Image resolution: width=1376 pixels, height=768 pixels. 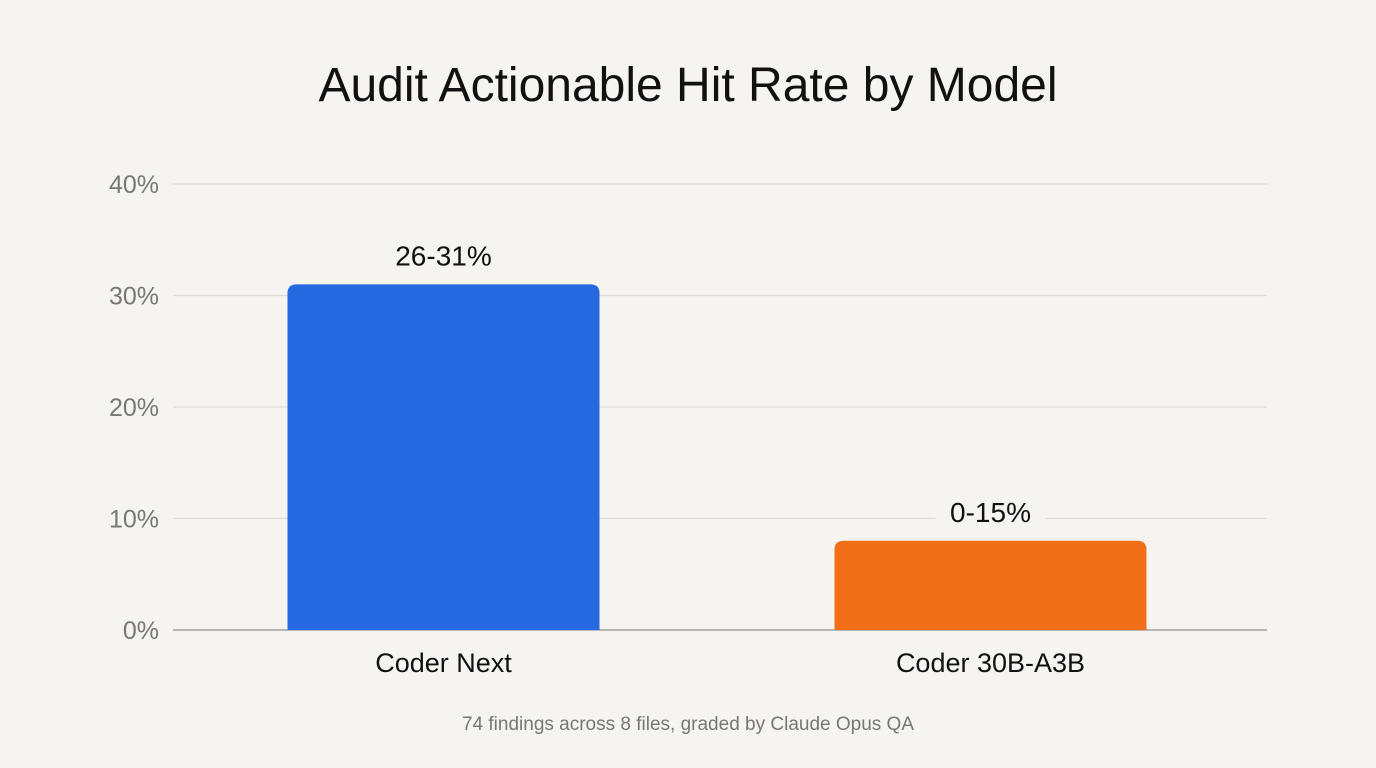 I want to click on y-tick-label: 40%, so click(x=134, y=185).